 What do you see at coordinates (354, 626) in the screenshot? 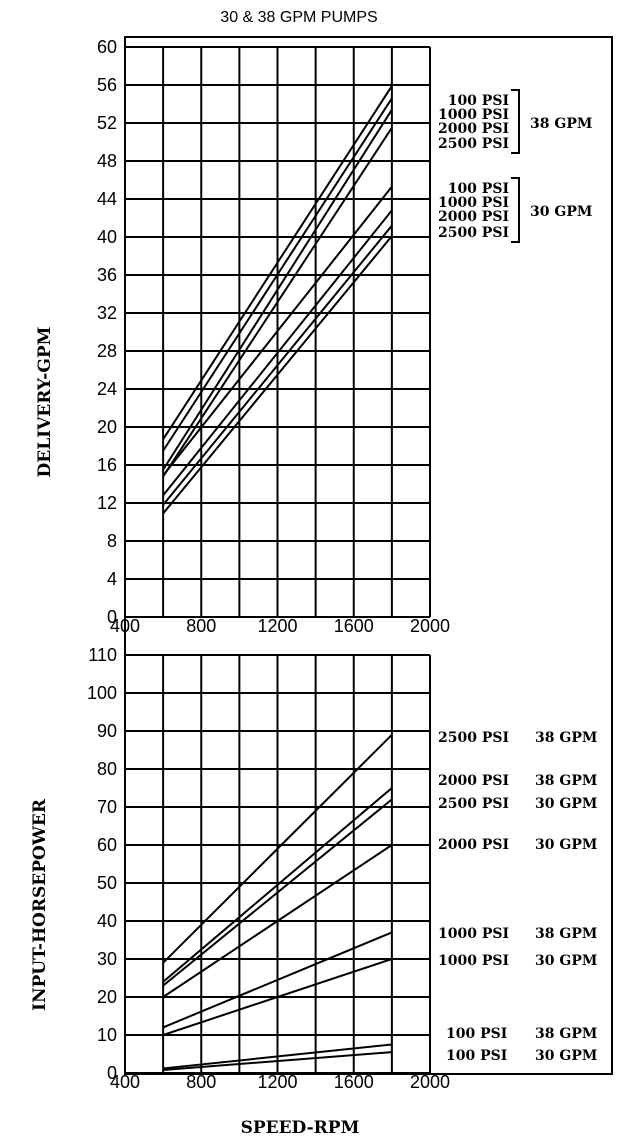
I see `delivery-xtick-label: 1600` at bounding box center [354, 626].